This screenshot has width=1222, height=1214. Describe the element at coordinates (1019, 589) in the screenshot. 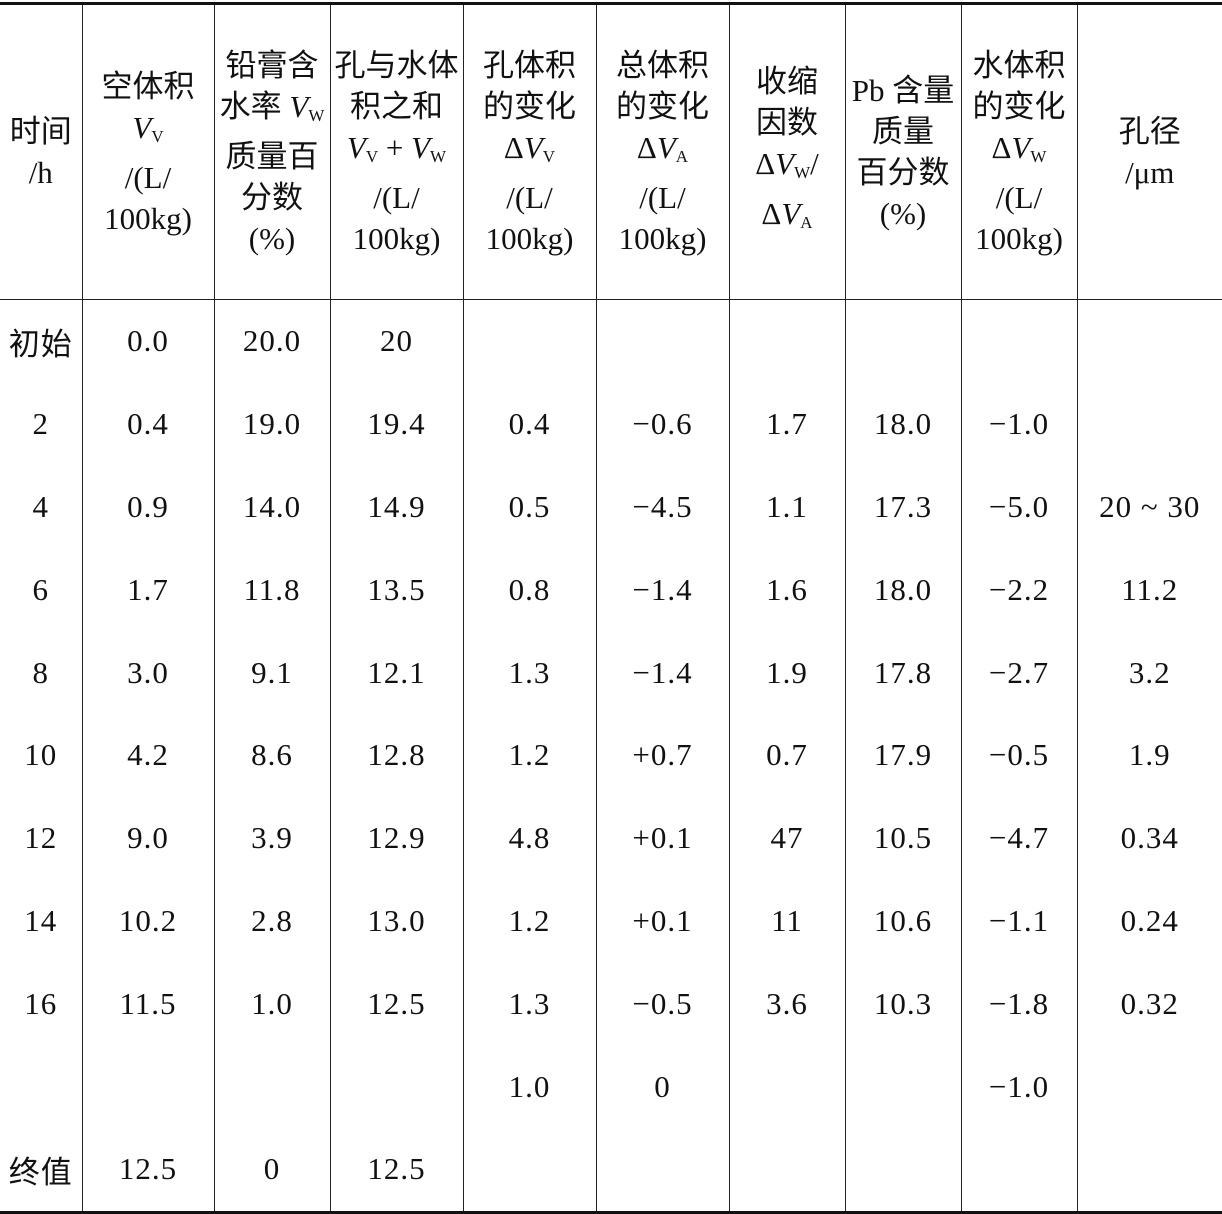

I see `table-cell: −2.2` at that location.